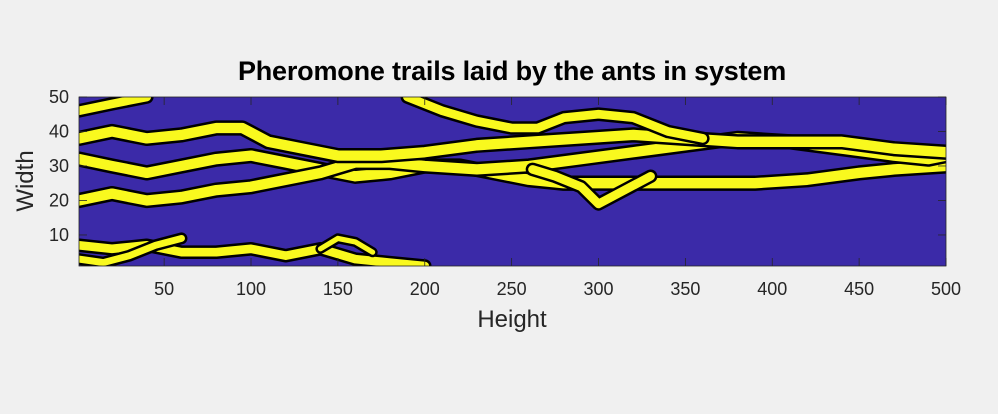 The height and width of the screenshot is (414, 998). What do you see at coordinates (598, 289) in the screenshot?
I see `x-tick-label: 300` at bounding box center [598, 289].